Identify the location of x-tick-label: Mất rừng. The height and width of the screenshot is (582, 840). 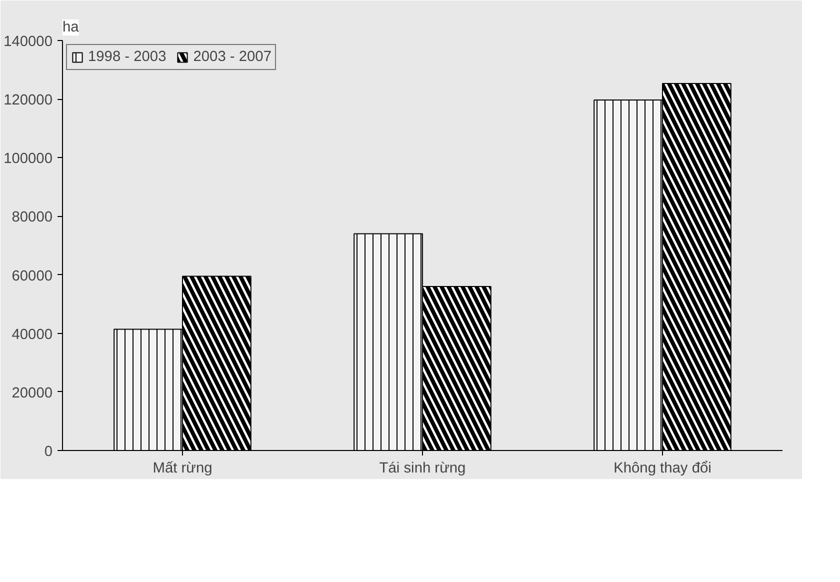
(182, 468).